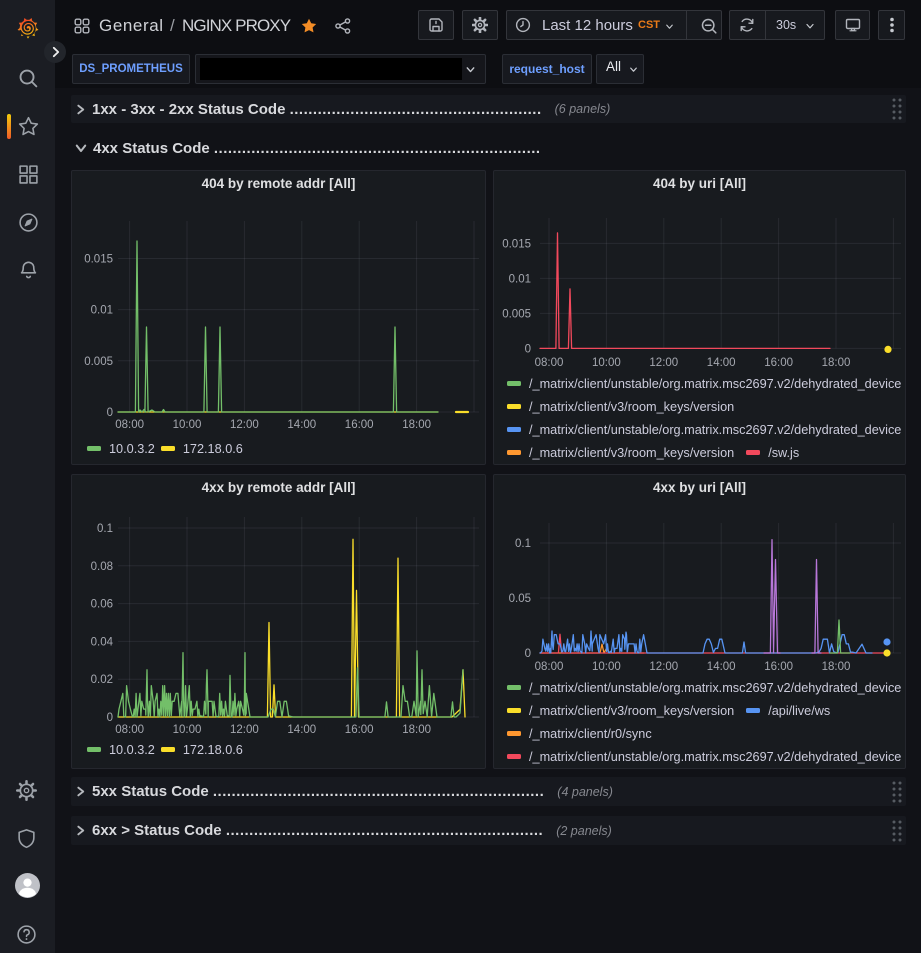 This screenshot has height=953, width=921. What do you see at coordinates (102, 605) in the screenshot?
I see `svg-text: 0.06` at bounding box center [102, 605].